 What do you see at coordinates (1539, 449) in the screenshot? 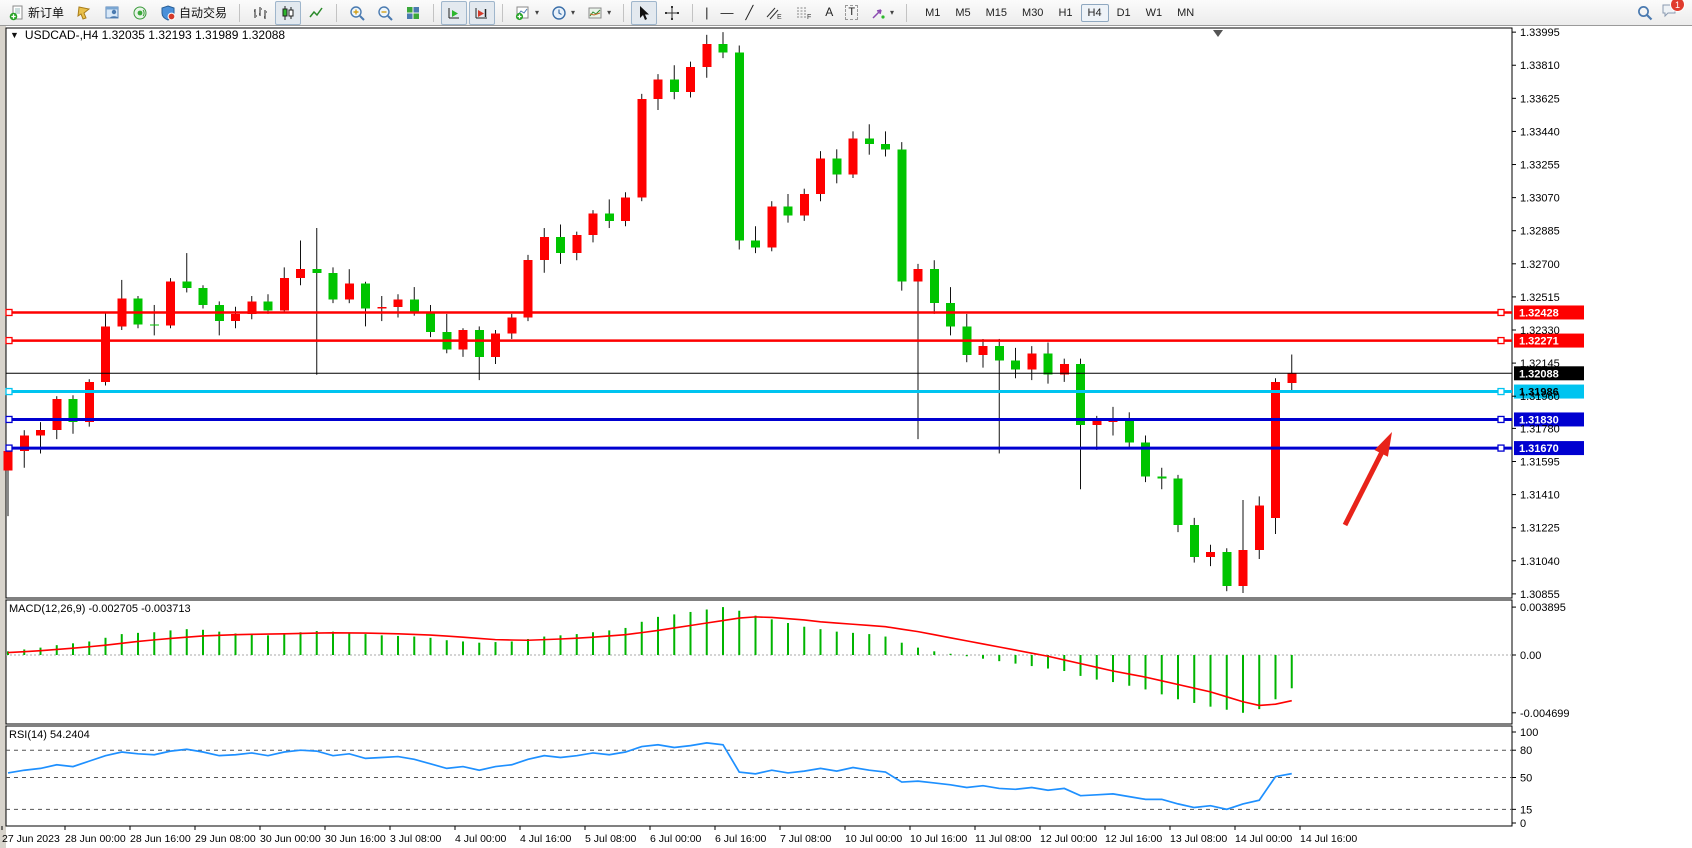
I see `price-tag-text: 1.31670` at bounding box center [1539, 449].